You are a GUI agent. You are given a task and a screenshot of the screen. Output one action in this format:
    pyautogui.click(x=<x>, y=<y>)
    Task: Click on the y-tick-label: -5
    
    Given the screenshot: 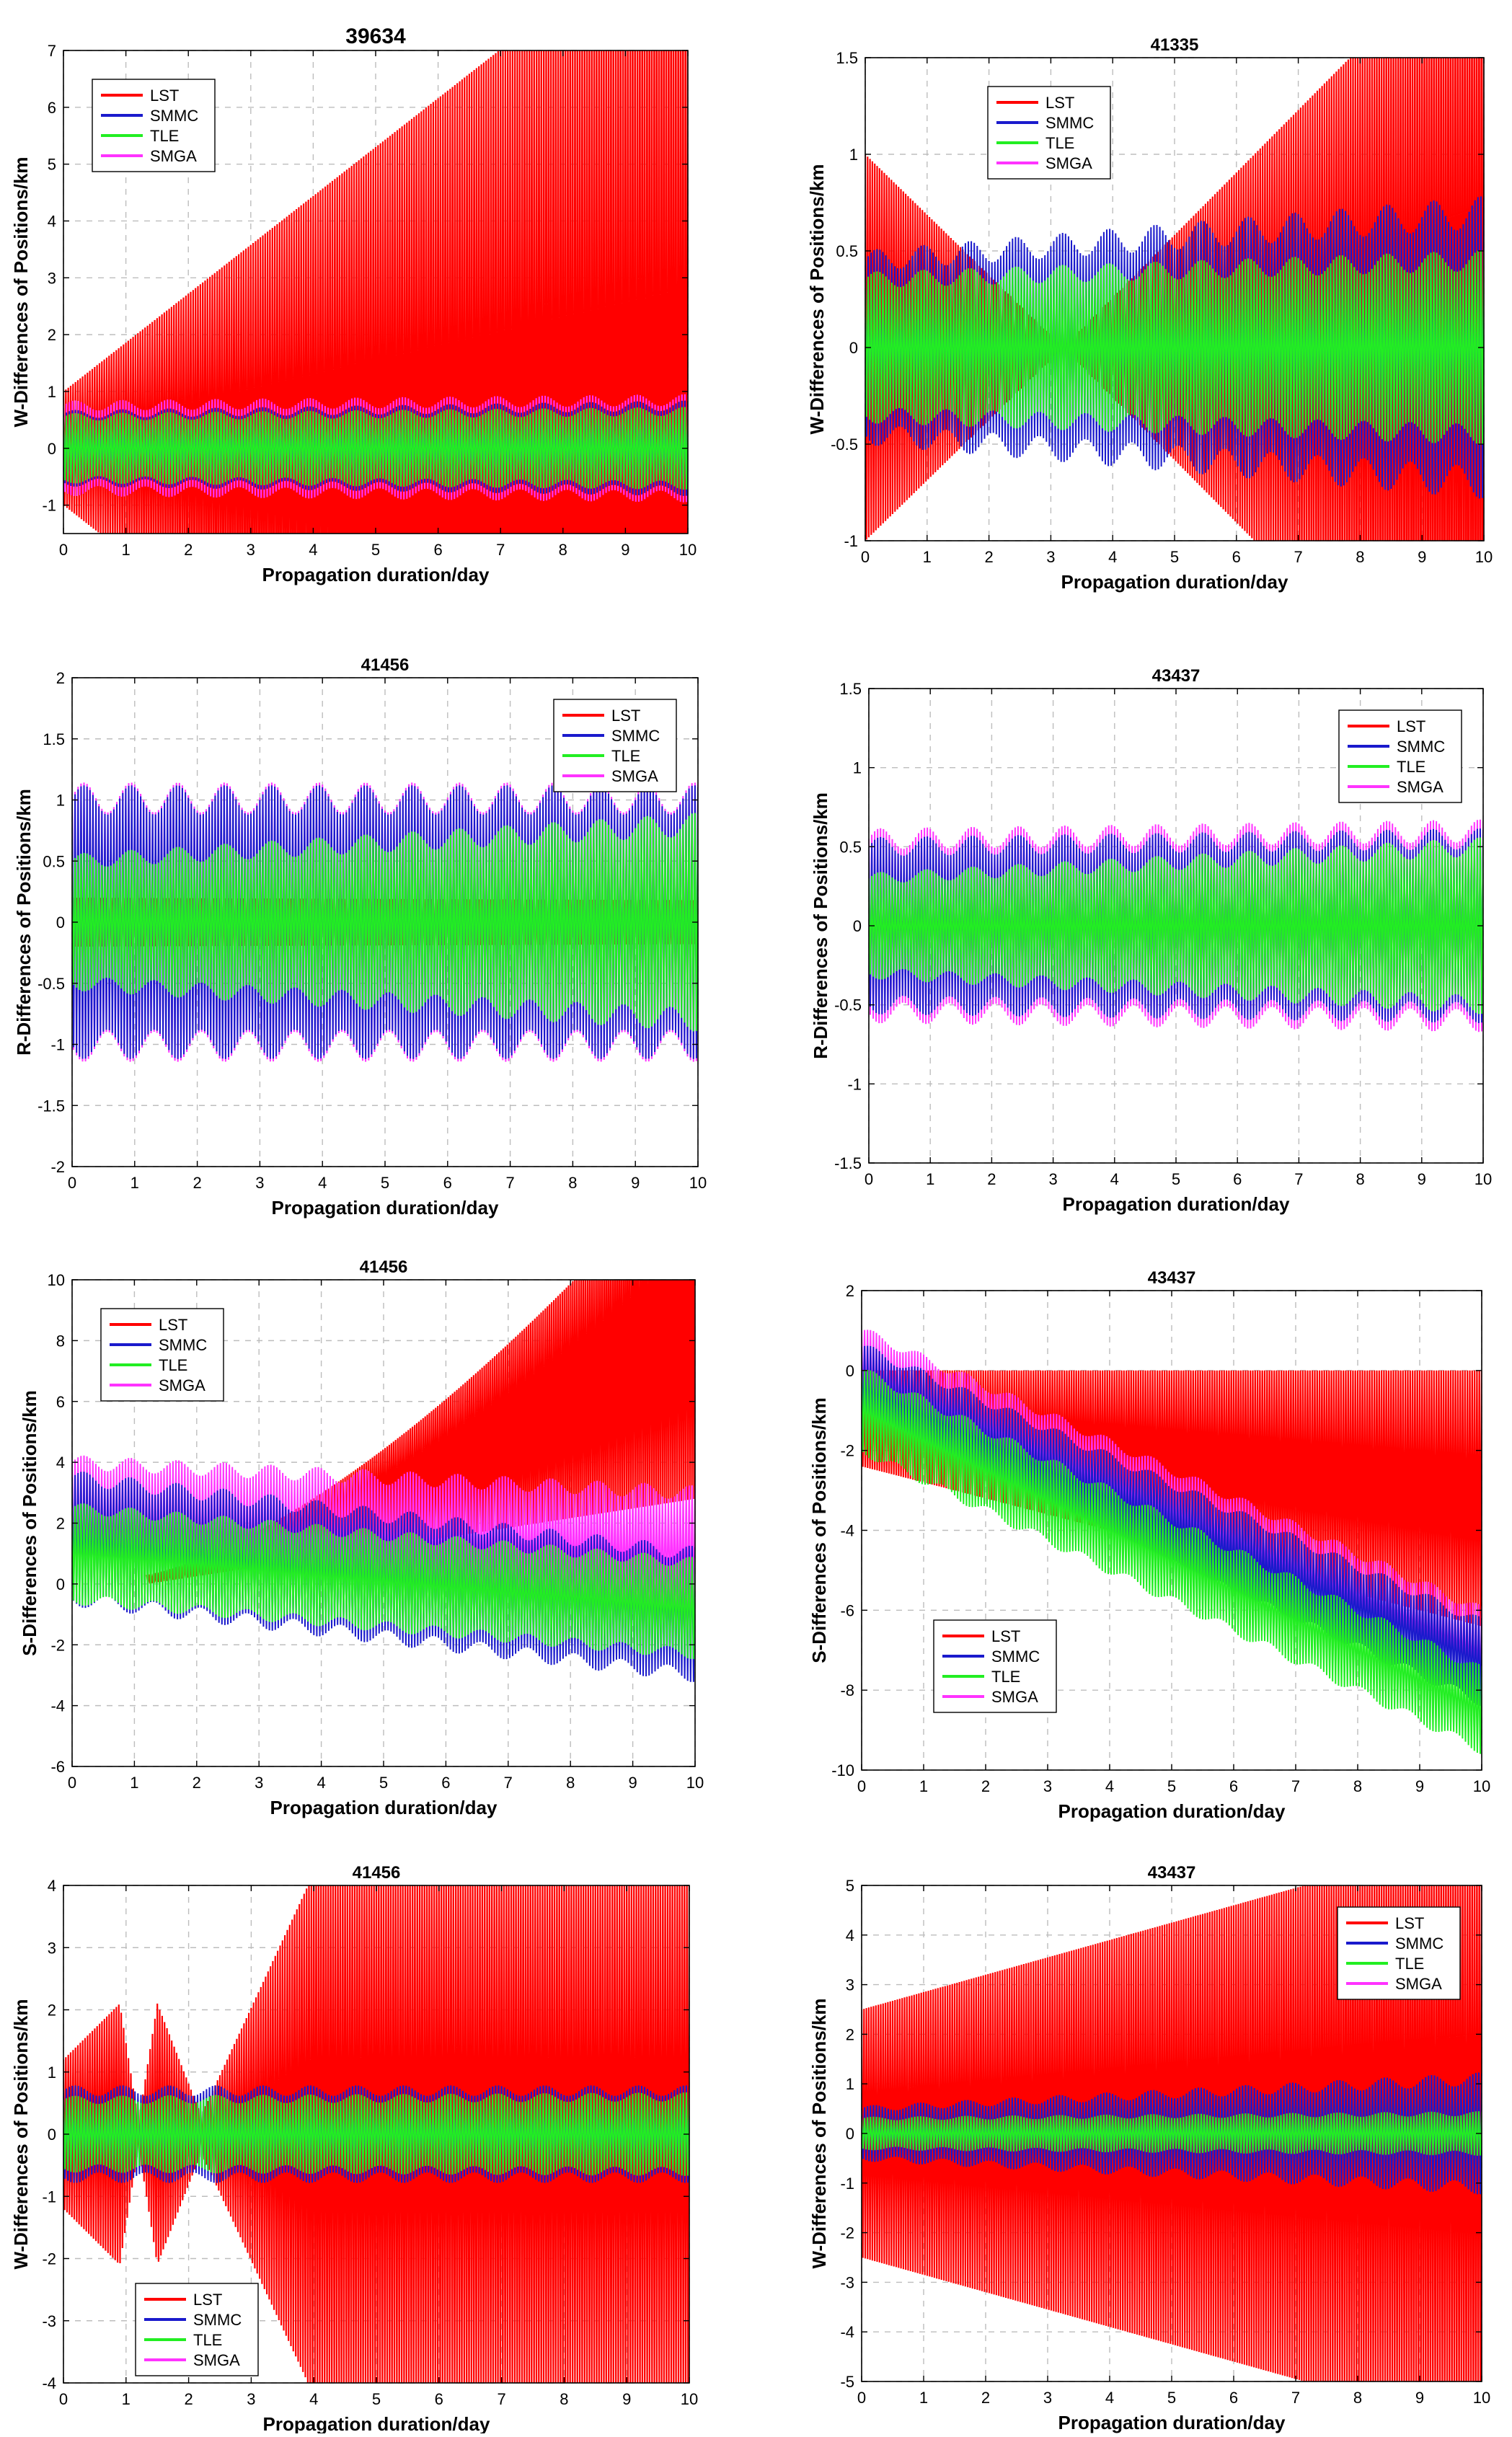 What is the action you would take?
    pyautogui.click(x=847, y=2382)
    